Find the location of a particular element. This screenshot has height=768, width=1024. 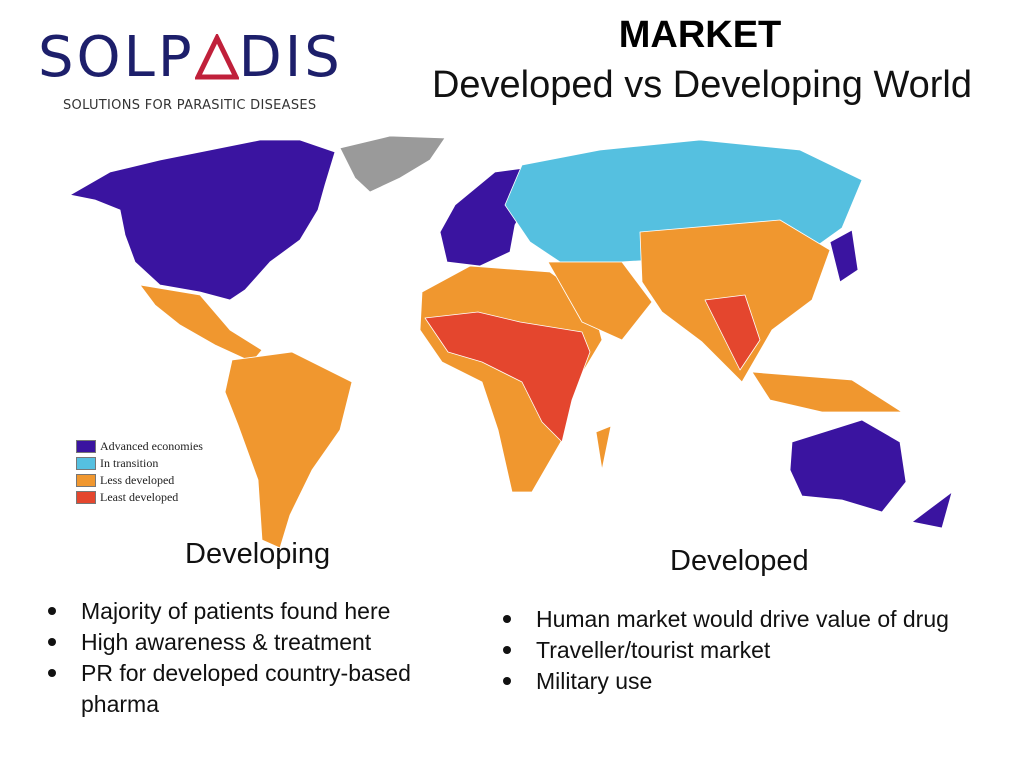

slide-title: MARKET is located at coordinates (700, 35).